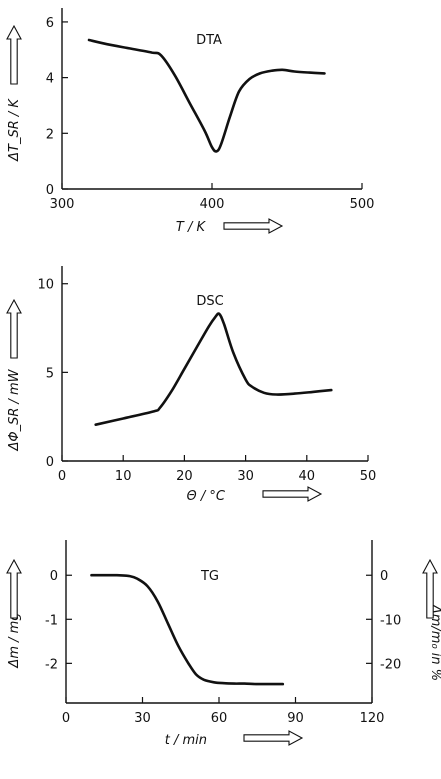  Describe the element at coordinates (50, 79) in the screenshot. I see `y-tick-label: 4` at that location.